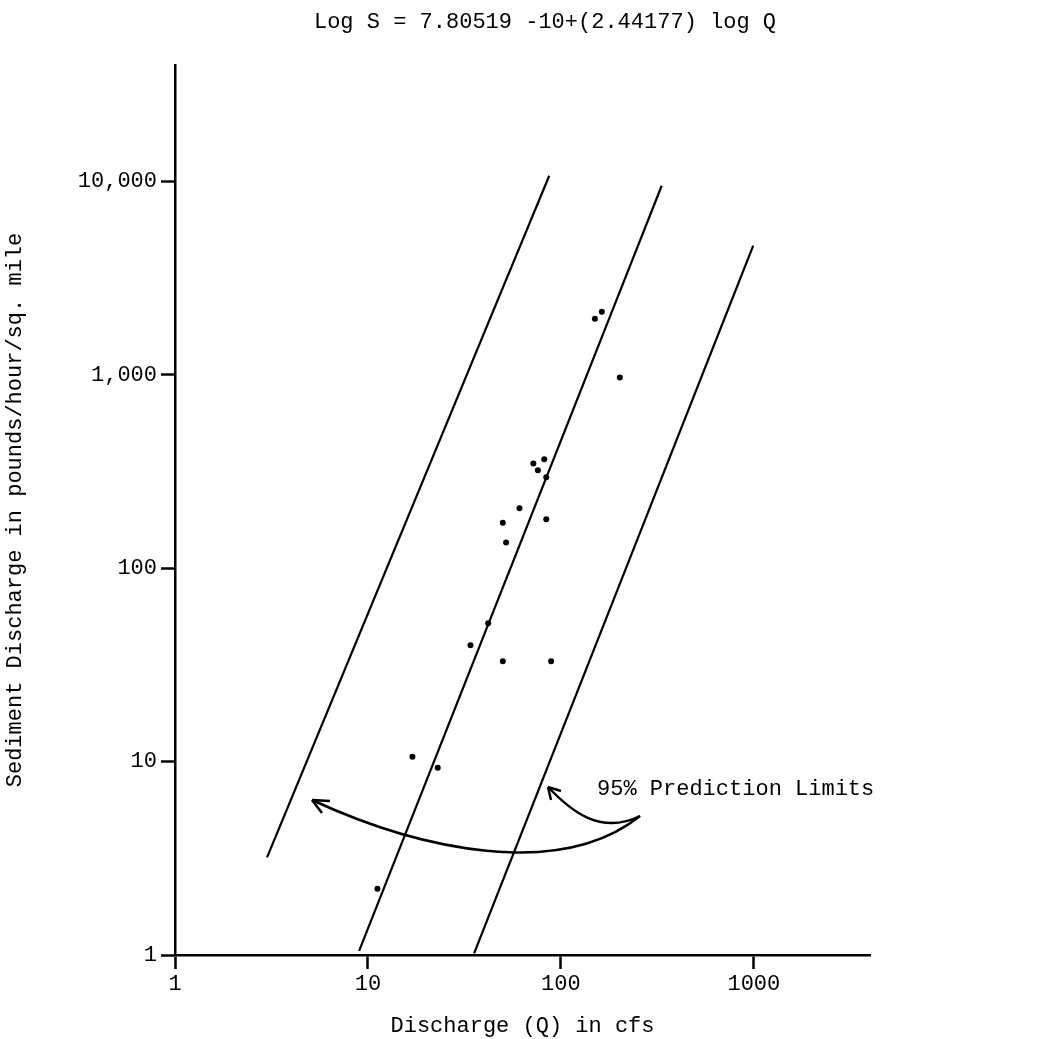  What do you see at coordinates (368, 985) in the screenshot?
I see `x-tick-label: 10` at bounding box center [368, 985].